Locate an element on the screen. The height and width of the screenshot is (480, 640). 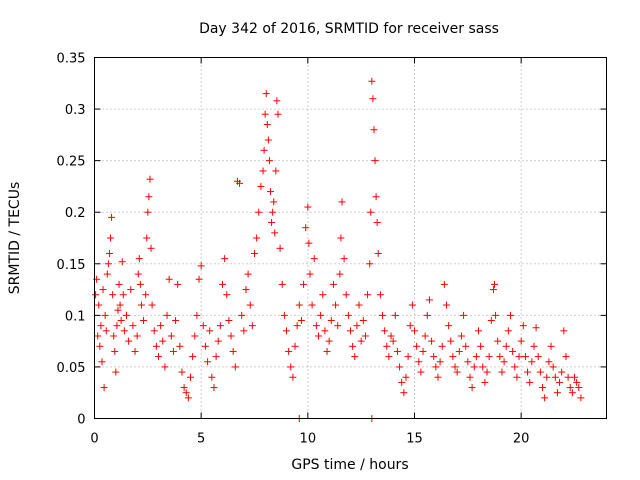
y-tick-label: 0.1 is located at coordinates (75, 316).